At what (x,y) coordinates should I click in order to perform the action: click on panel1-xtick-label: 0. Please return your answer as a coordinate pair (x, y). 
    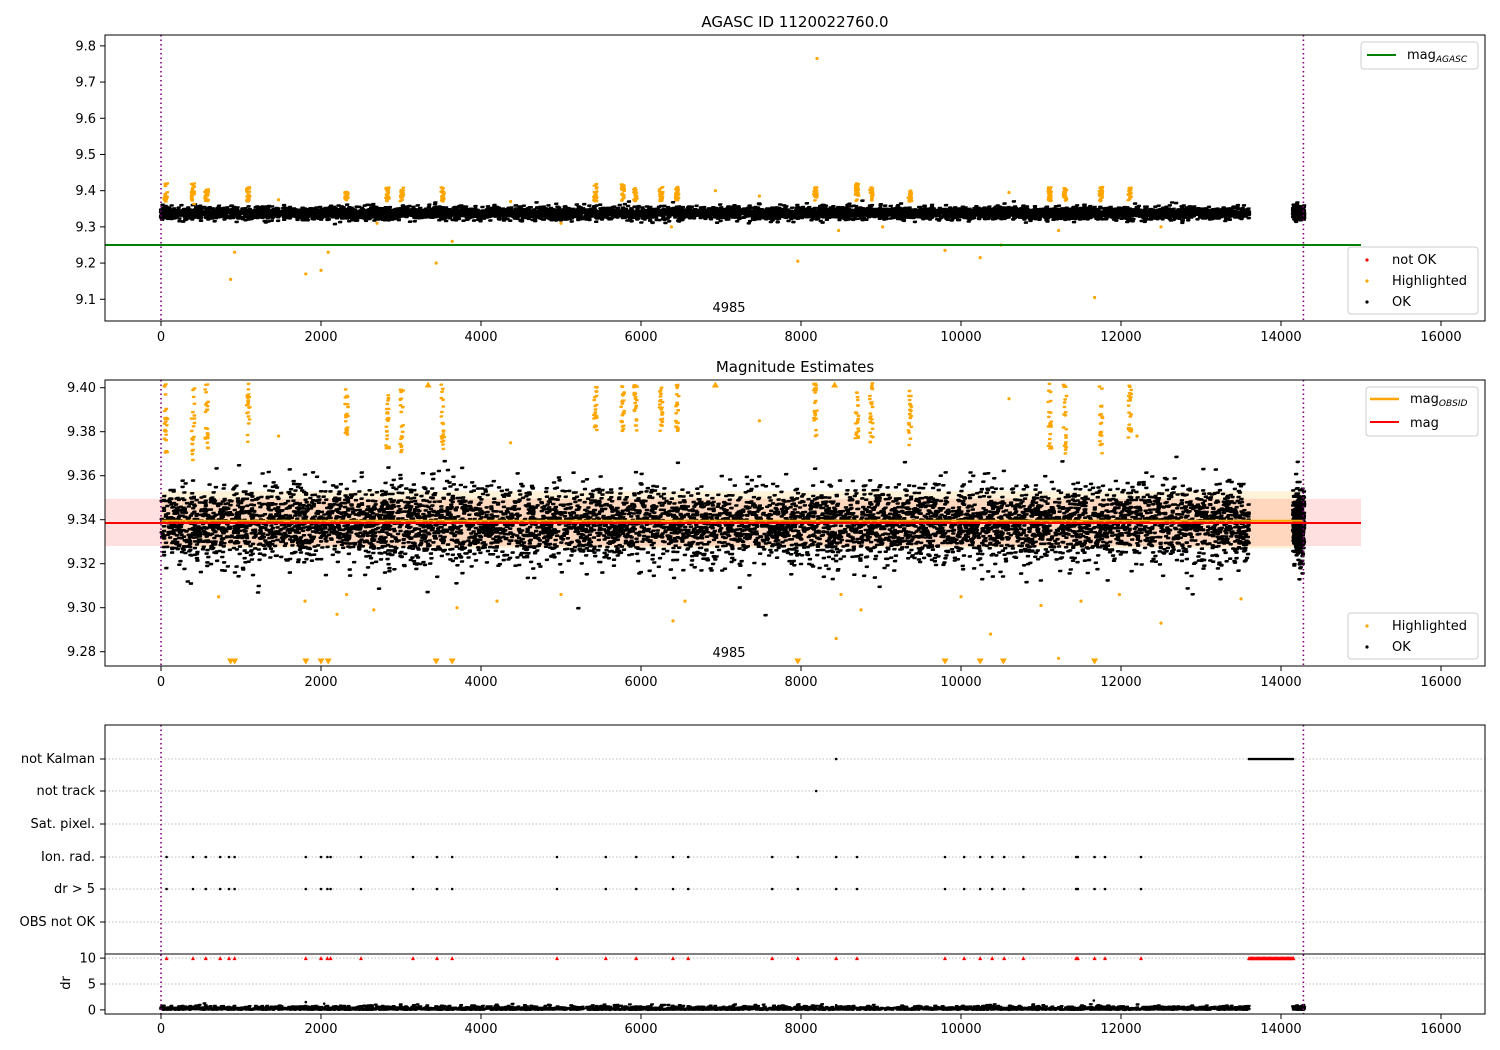
    Looking at the image, I should click on (161, 337).